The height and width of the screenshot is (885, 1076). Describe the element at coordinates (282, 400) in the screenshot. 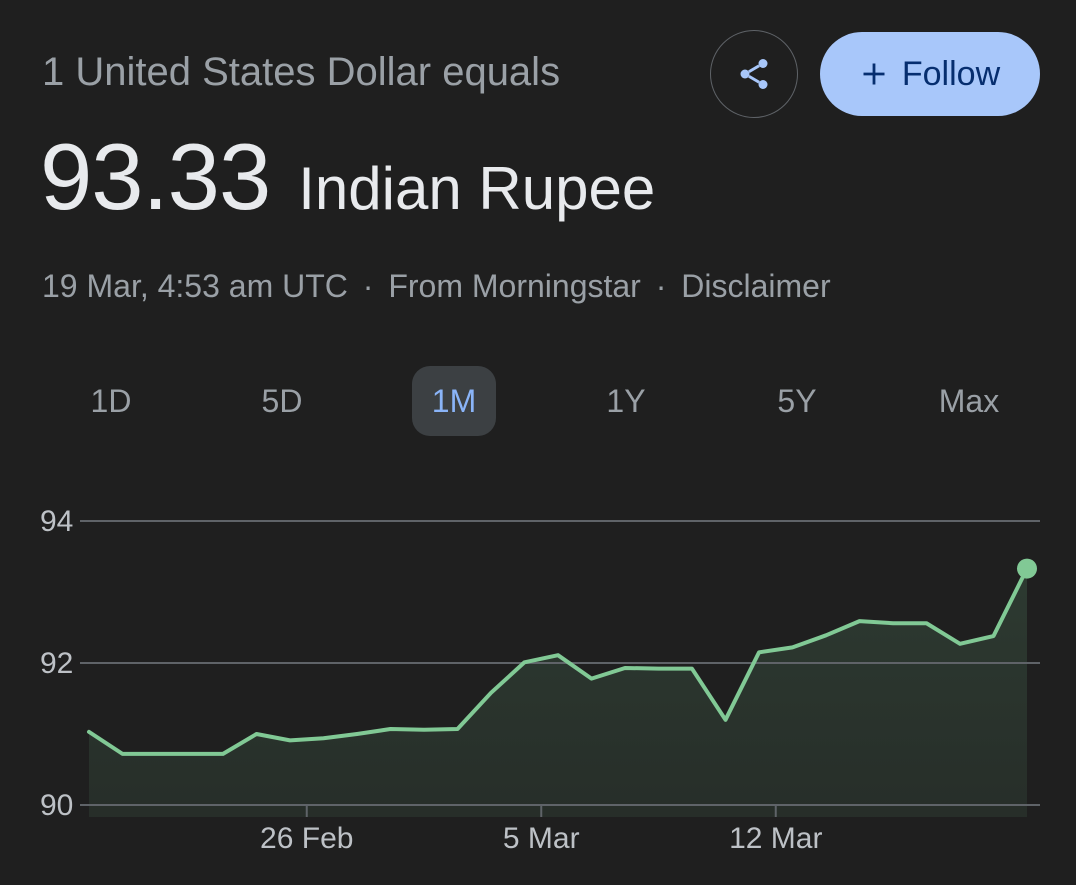

I see `tab-range-5d: 5D` at that location.